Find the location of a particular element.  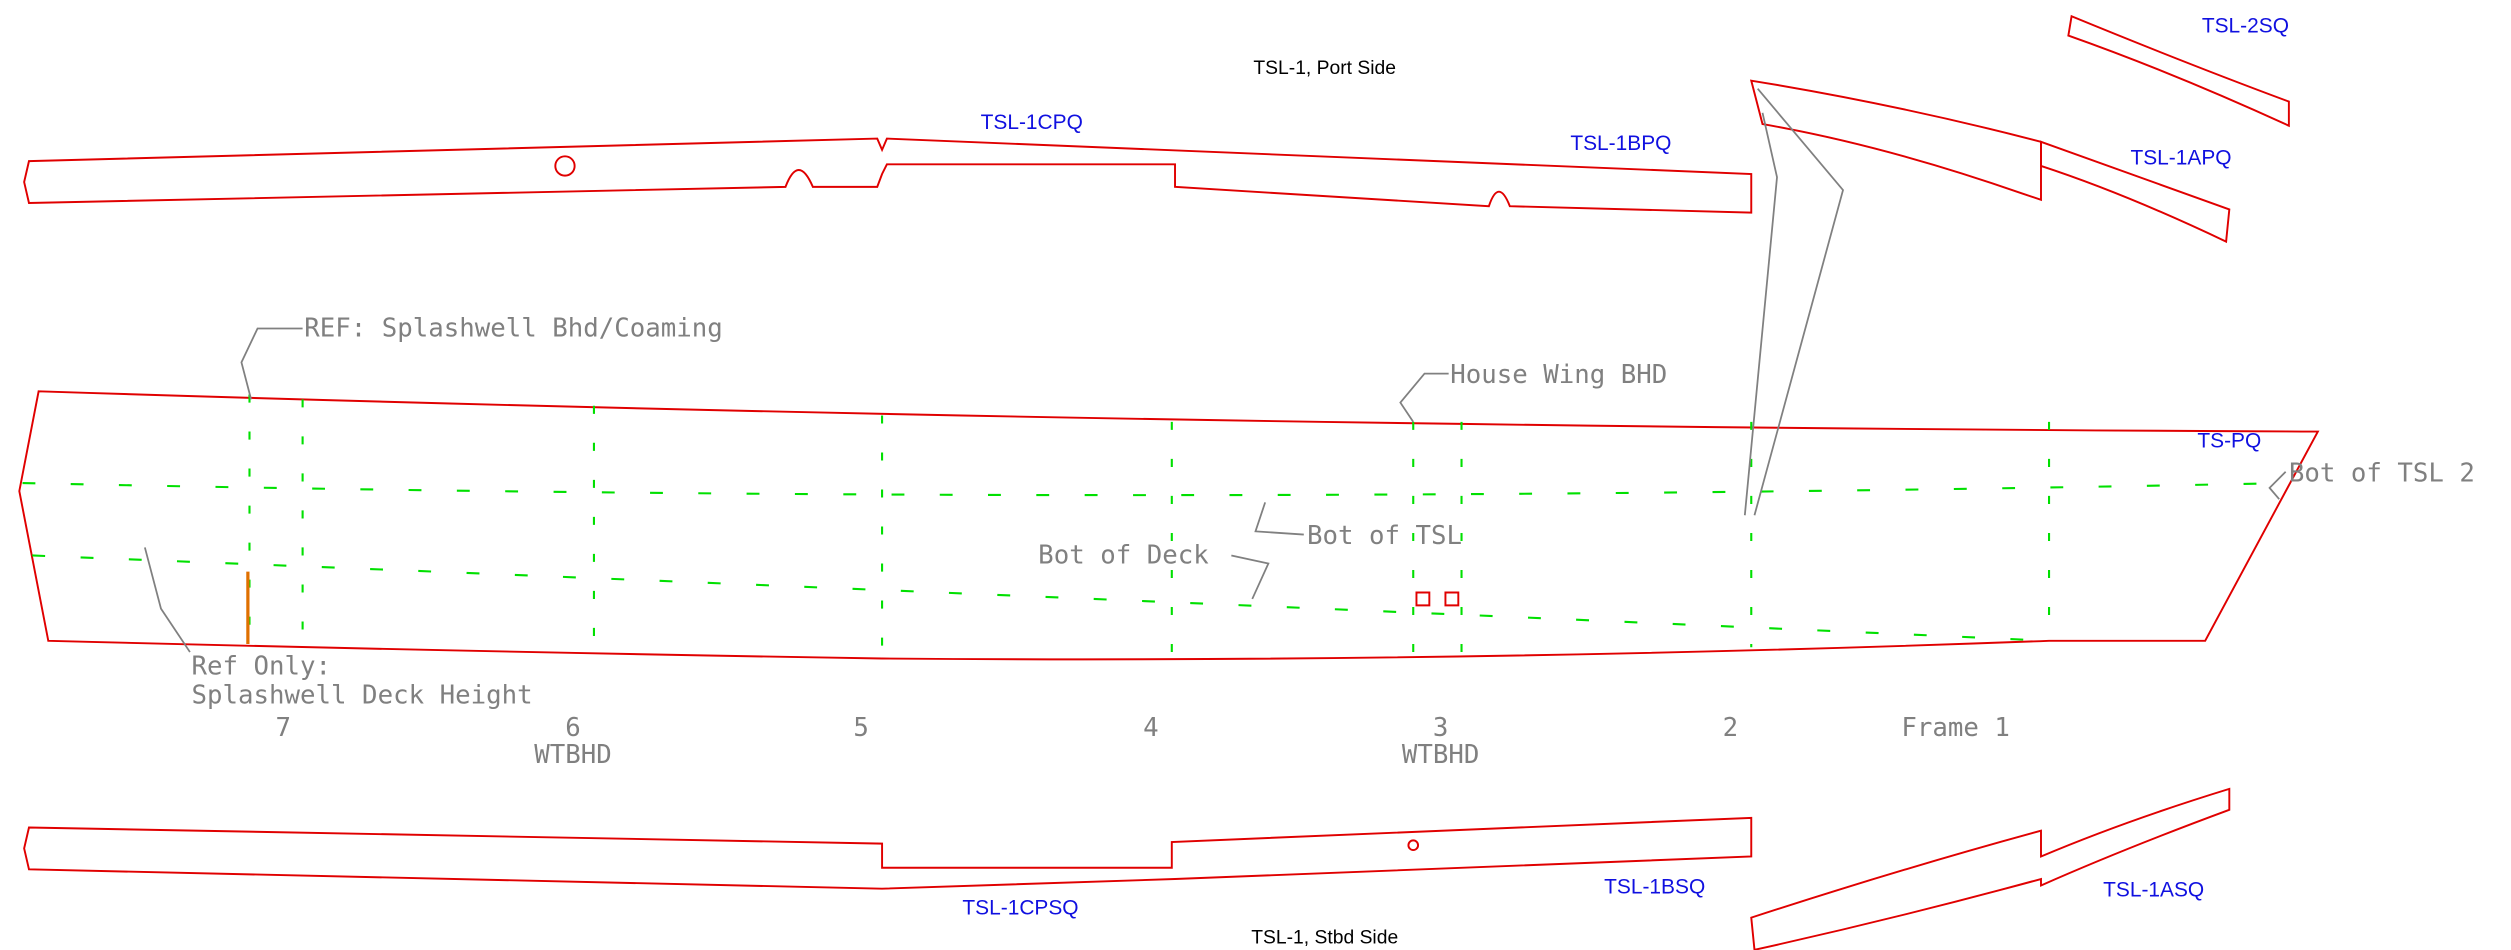

part-label: TSL-1ASQ is located at coordinates (2153, 890).